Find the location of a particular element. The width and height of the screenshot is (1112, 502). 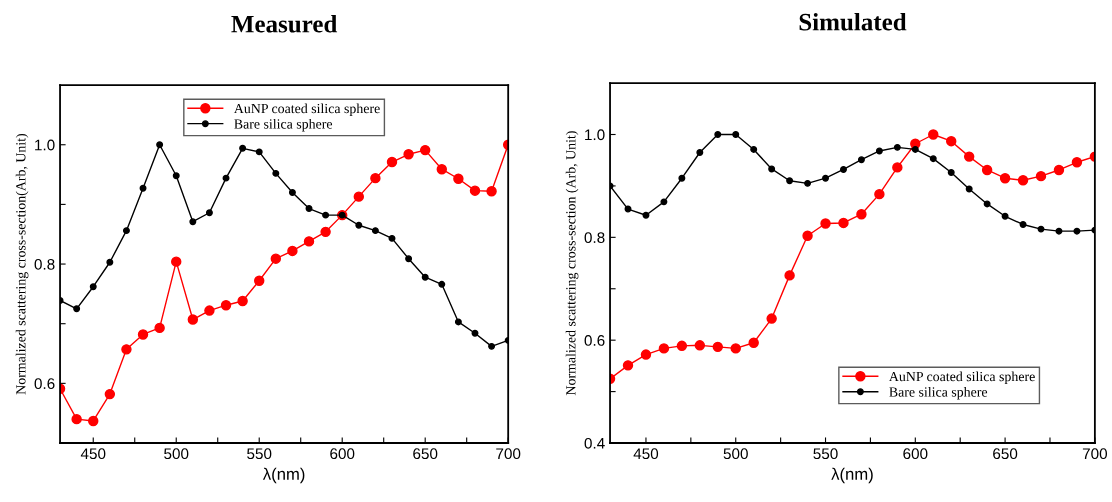

y-axis-title: Normalized scattering cross-section (Arb, Unit) is located at coordinates (572, 263).